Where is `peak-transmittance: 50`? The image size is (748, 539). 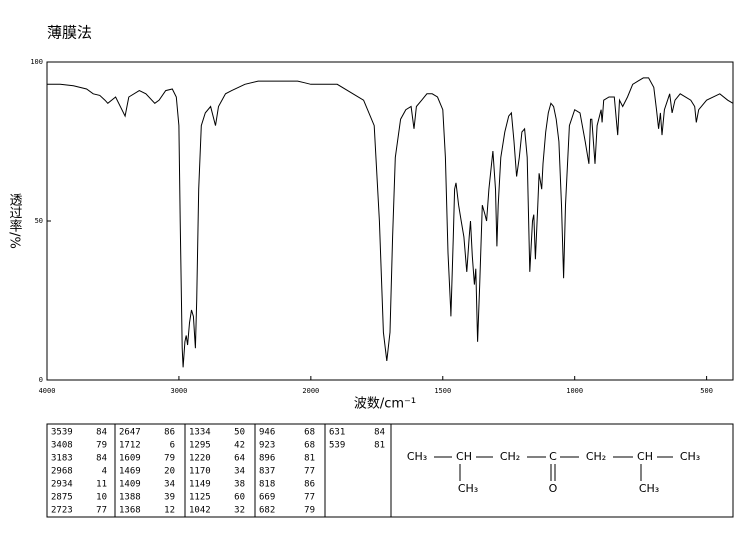 peak-transmittance: 50 is located at coordinates (239, 433).